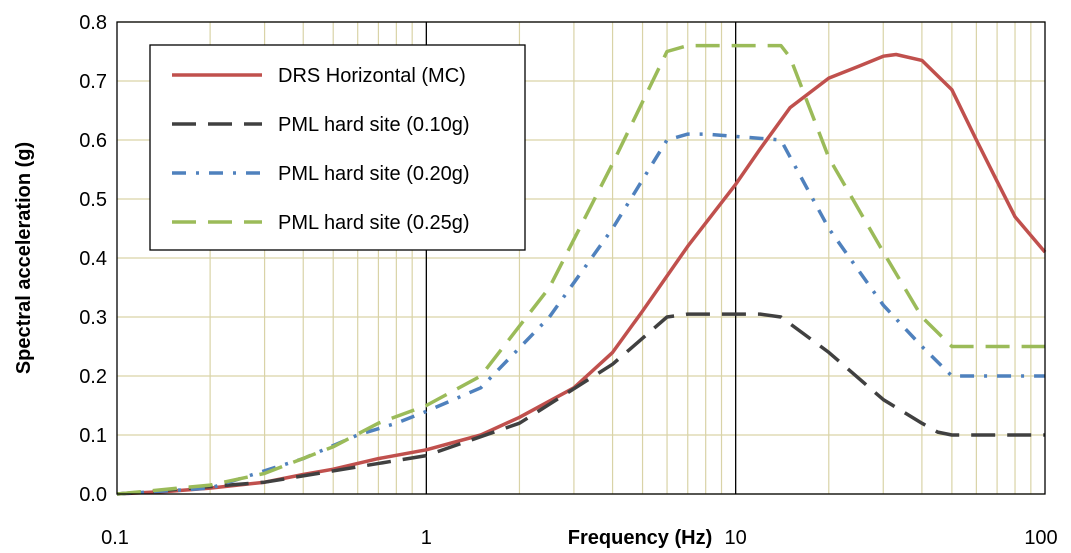 Image resolution: width=1071 pixels, height=553 pixels. Describe the element at coordinates (374, 125) in the screenshot. I see `legend-label-2: PML hard site (0.10g)` at that location.